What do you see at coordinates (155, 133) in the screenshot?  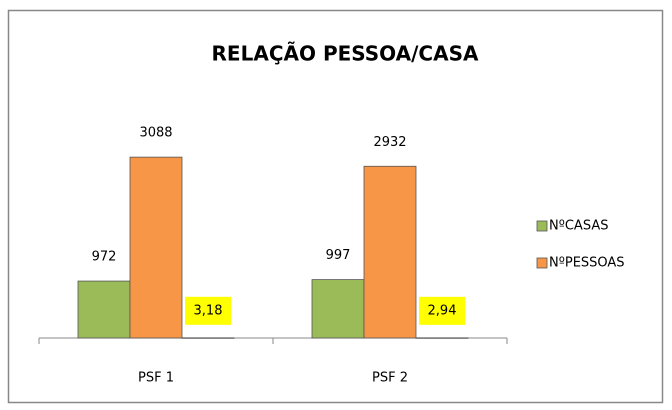 I see `data-label: 3088` at bounding box center [155, 133].